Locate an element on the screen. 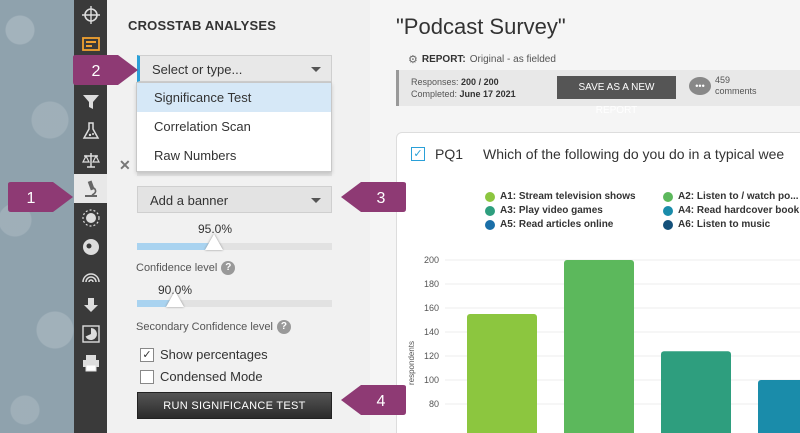 The image size is (800, 433). save-as-new-report-button: SAVE AS A NEW REPORT is located at coordinates (616, 96).